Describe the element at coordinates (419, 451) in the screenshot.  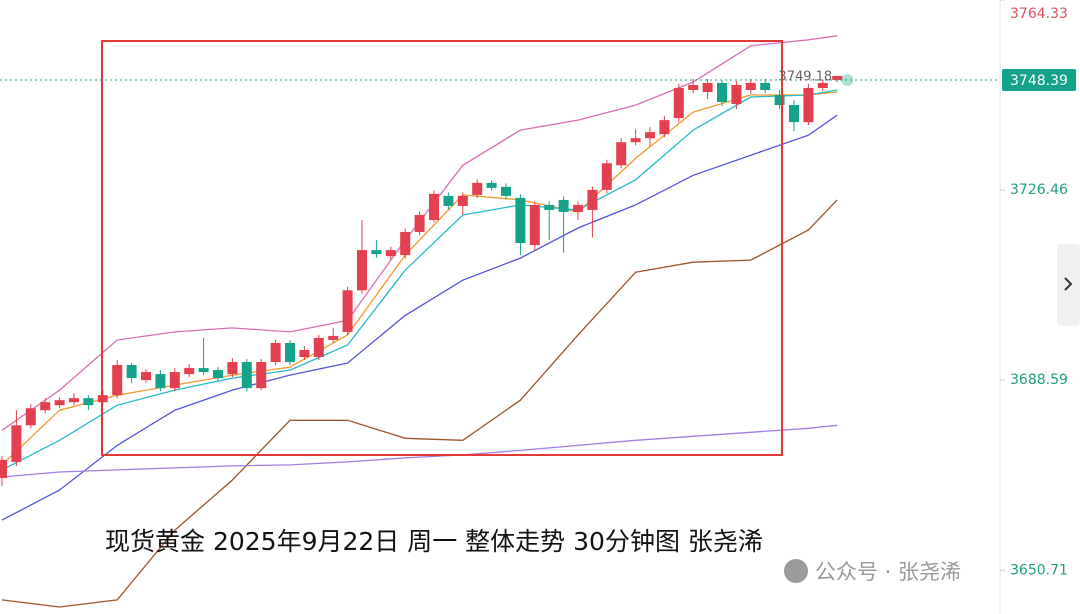
I see `overlay-line` at that location.